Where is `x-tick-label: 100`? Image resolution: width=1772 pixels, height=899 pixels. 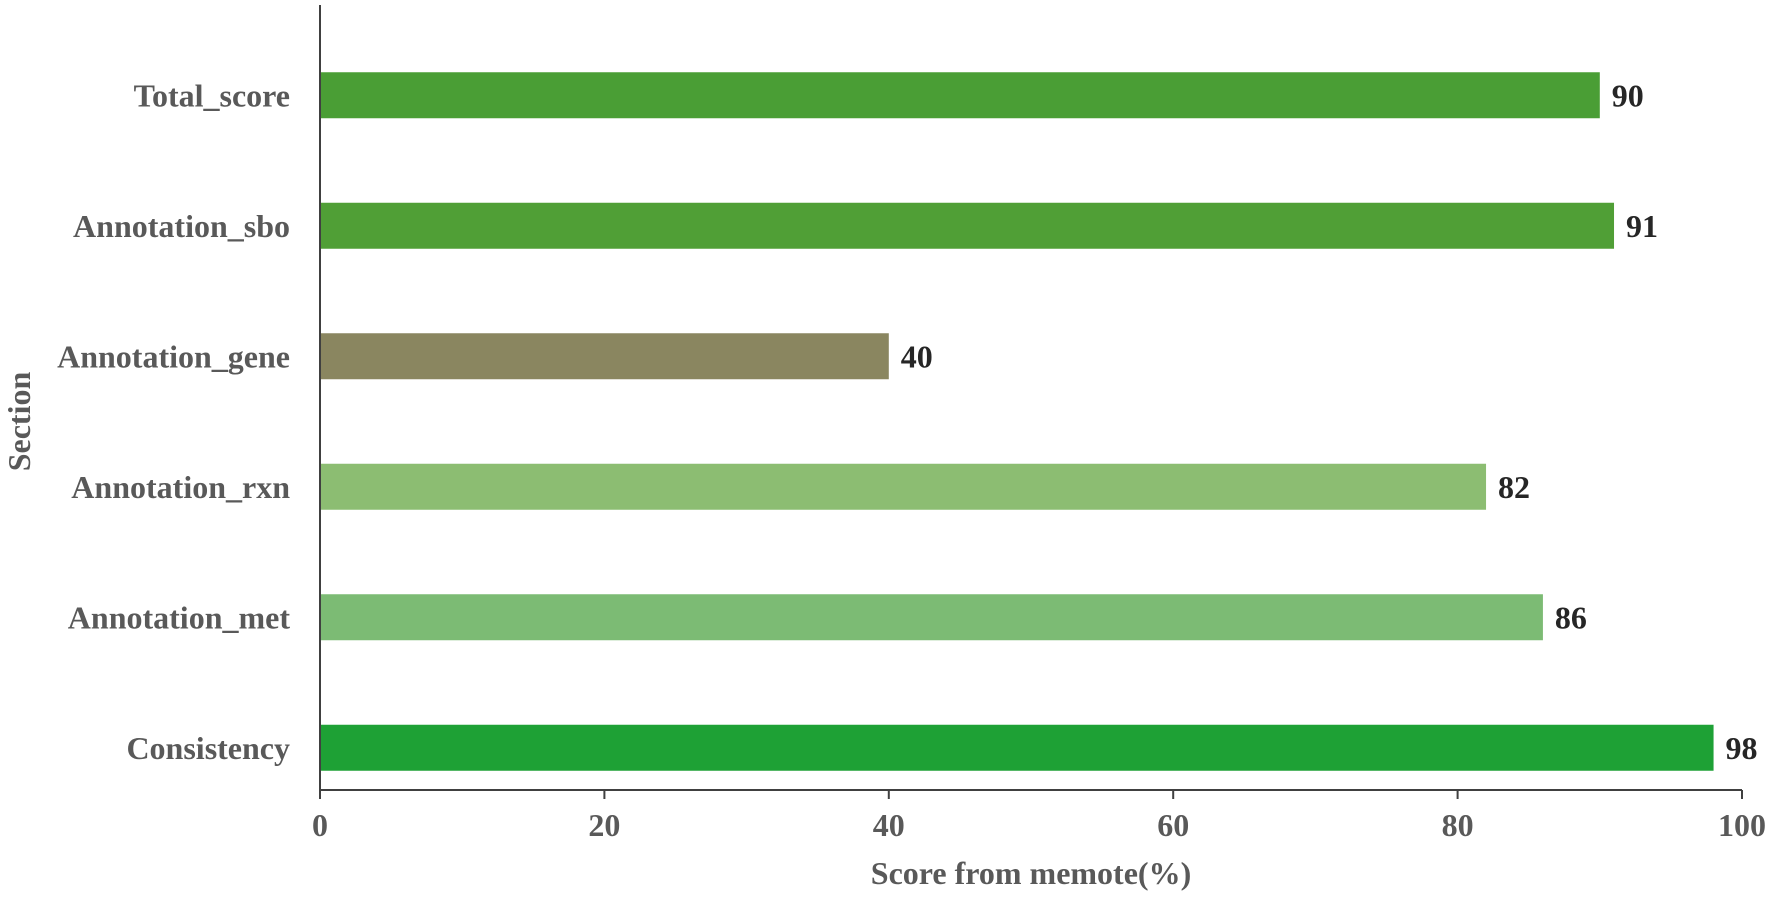 x-tick-label: 100 is located at coordinates (1742, 825).